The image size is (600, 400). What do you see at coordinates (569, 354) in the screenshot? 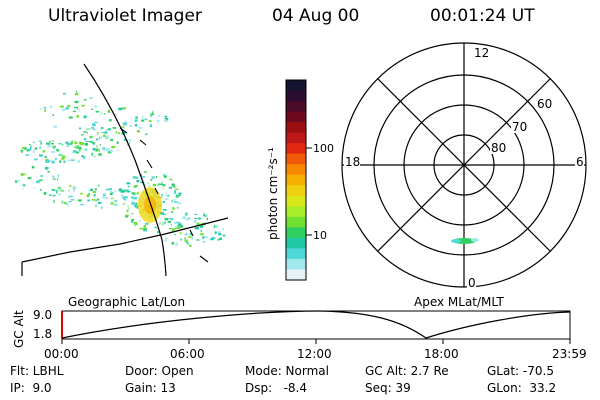
I see `time-tick-label: 23:59` at bounding box center [569, 354].